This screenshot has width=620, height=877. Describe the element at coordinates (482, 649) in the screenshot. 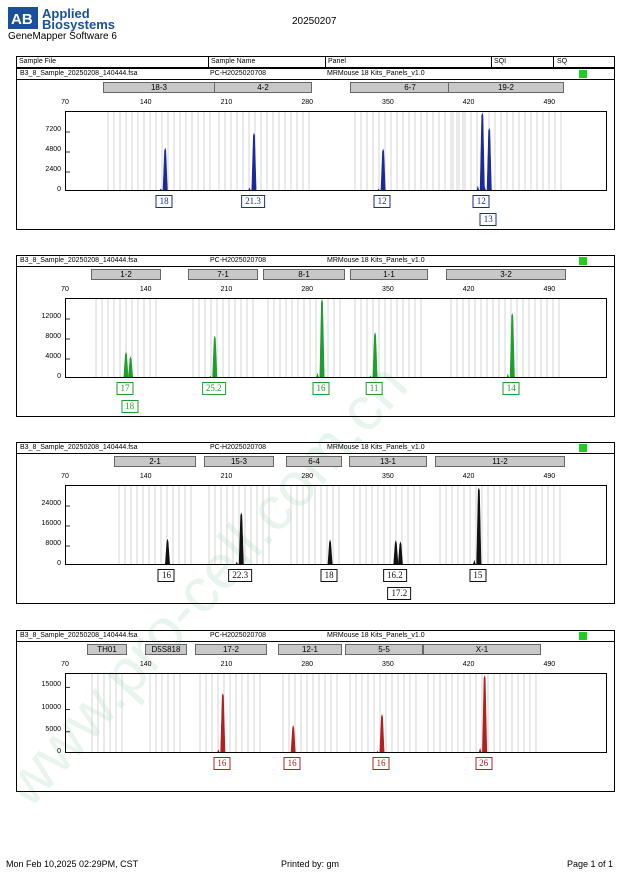

I see `marker-bin-X-1: X-1` at that location.